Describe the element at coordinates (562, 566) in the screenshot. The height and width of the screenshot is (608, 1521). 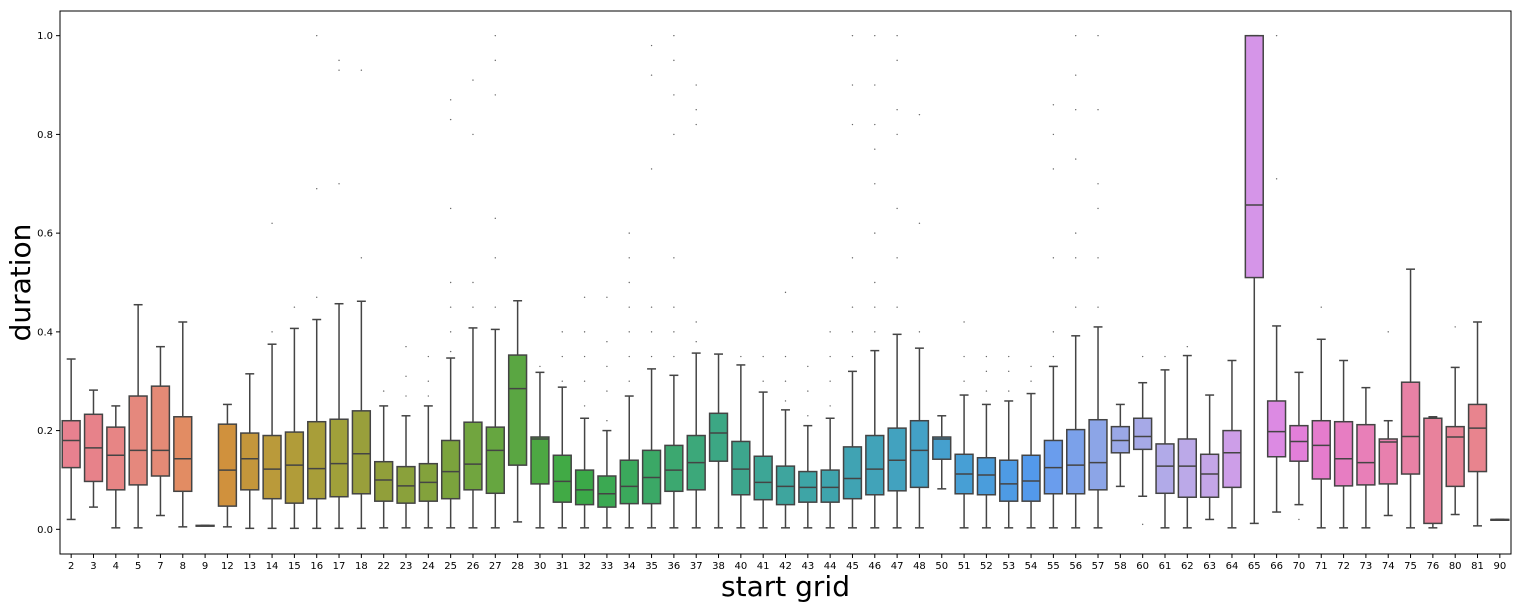
I see `x-tick-label: 31` at that location.